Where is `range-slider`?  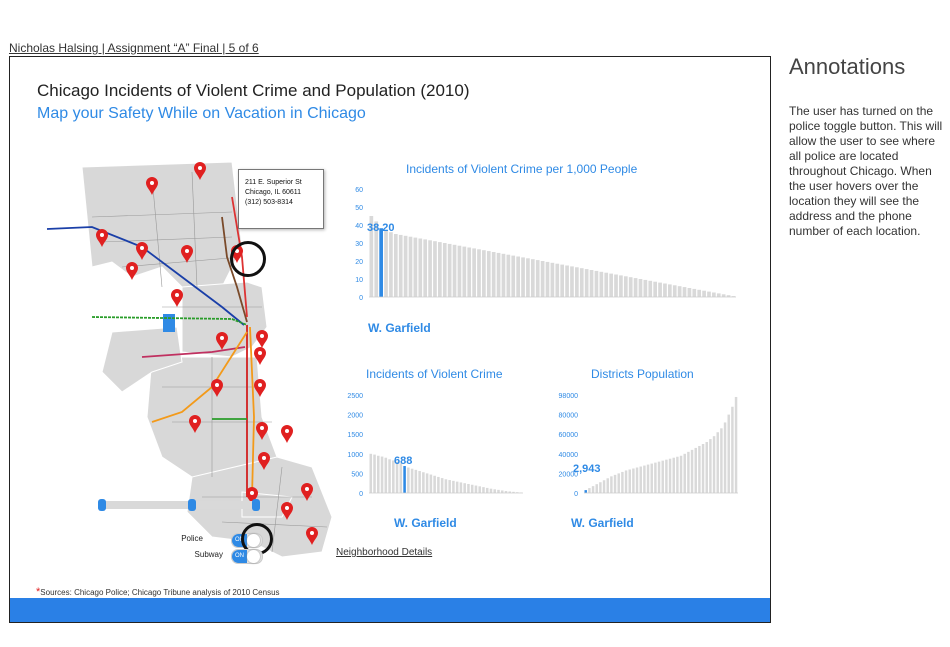 range-slider is located at coordinates (179, 505).